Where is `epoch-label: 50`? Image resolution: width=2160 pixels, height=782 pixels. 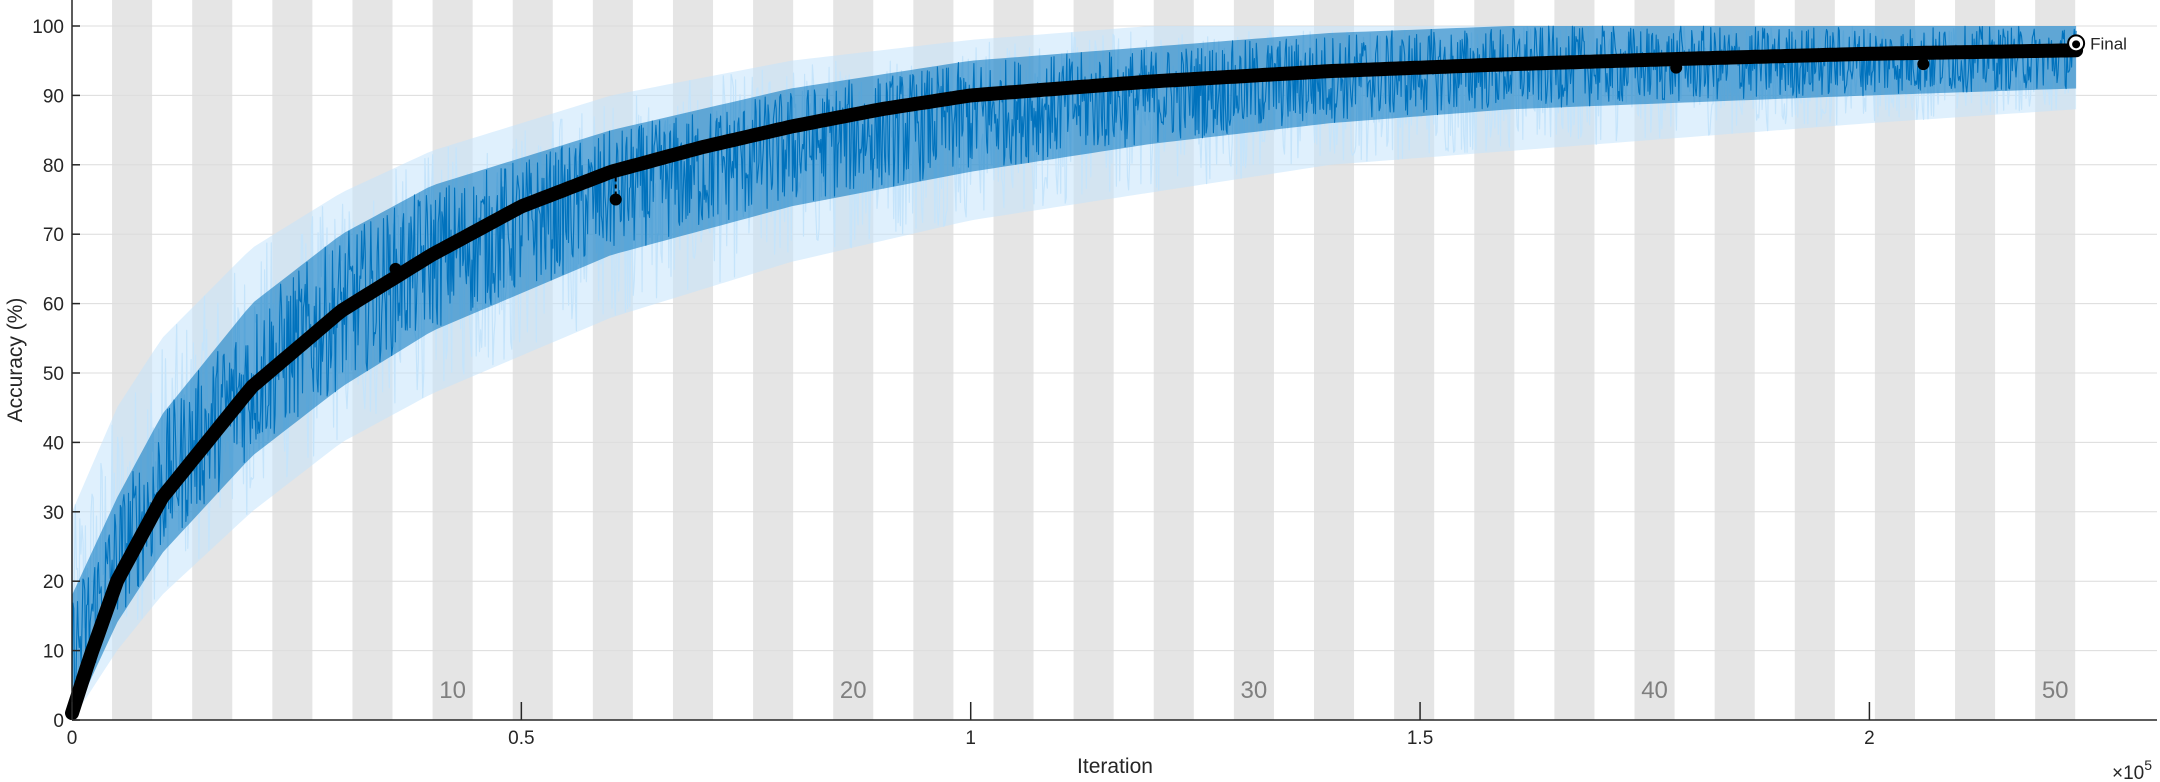 epoch-label: 50 is located at coordinates (2055, 690).